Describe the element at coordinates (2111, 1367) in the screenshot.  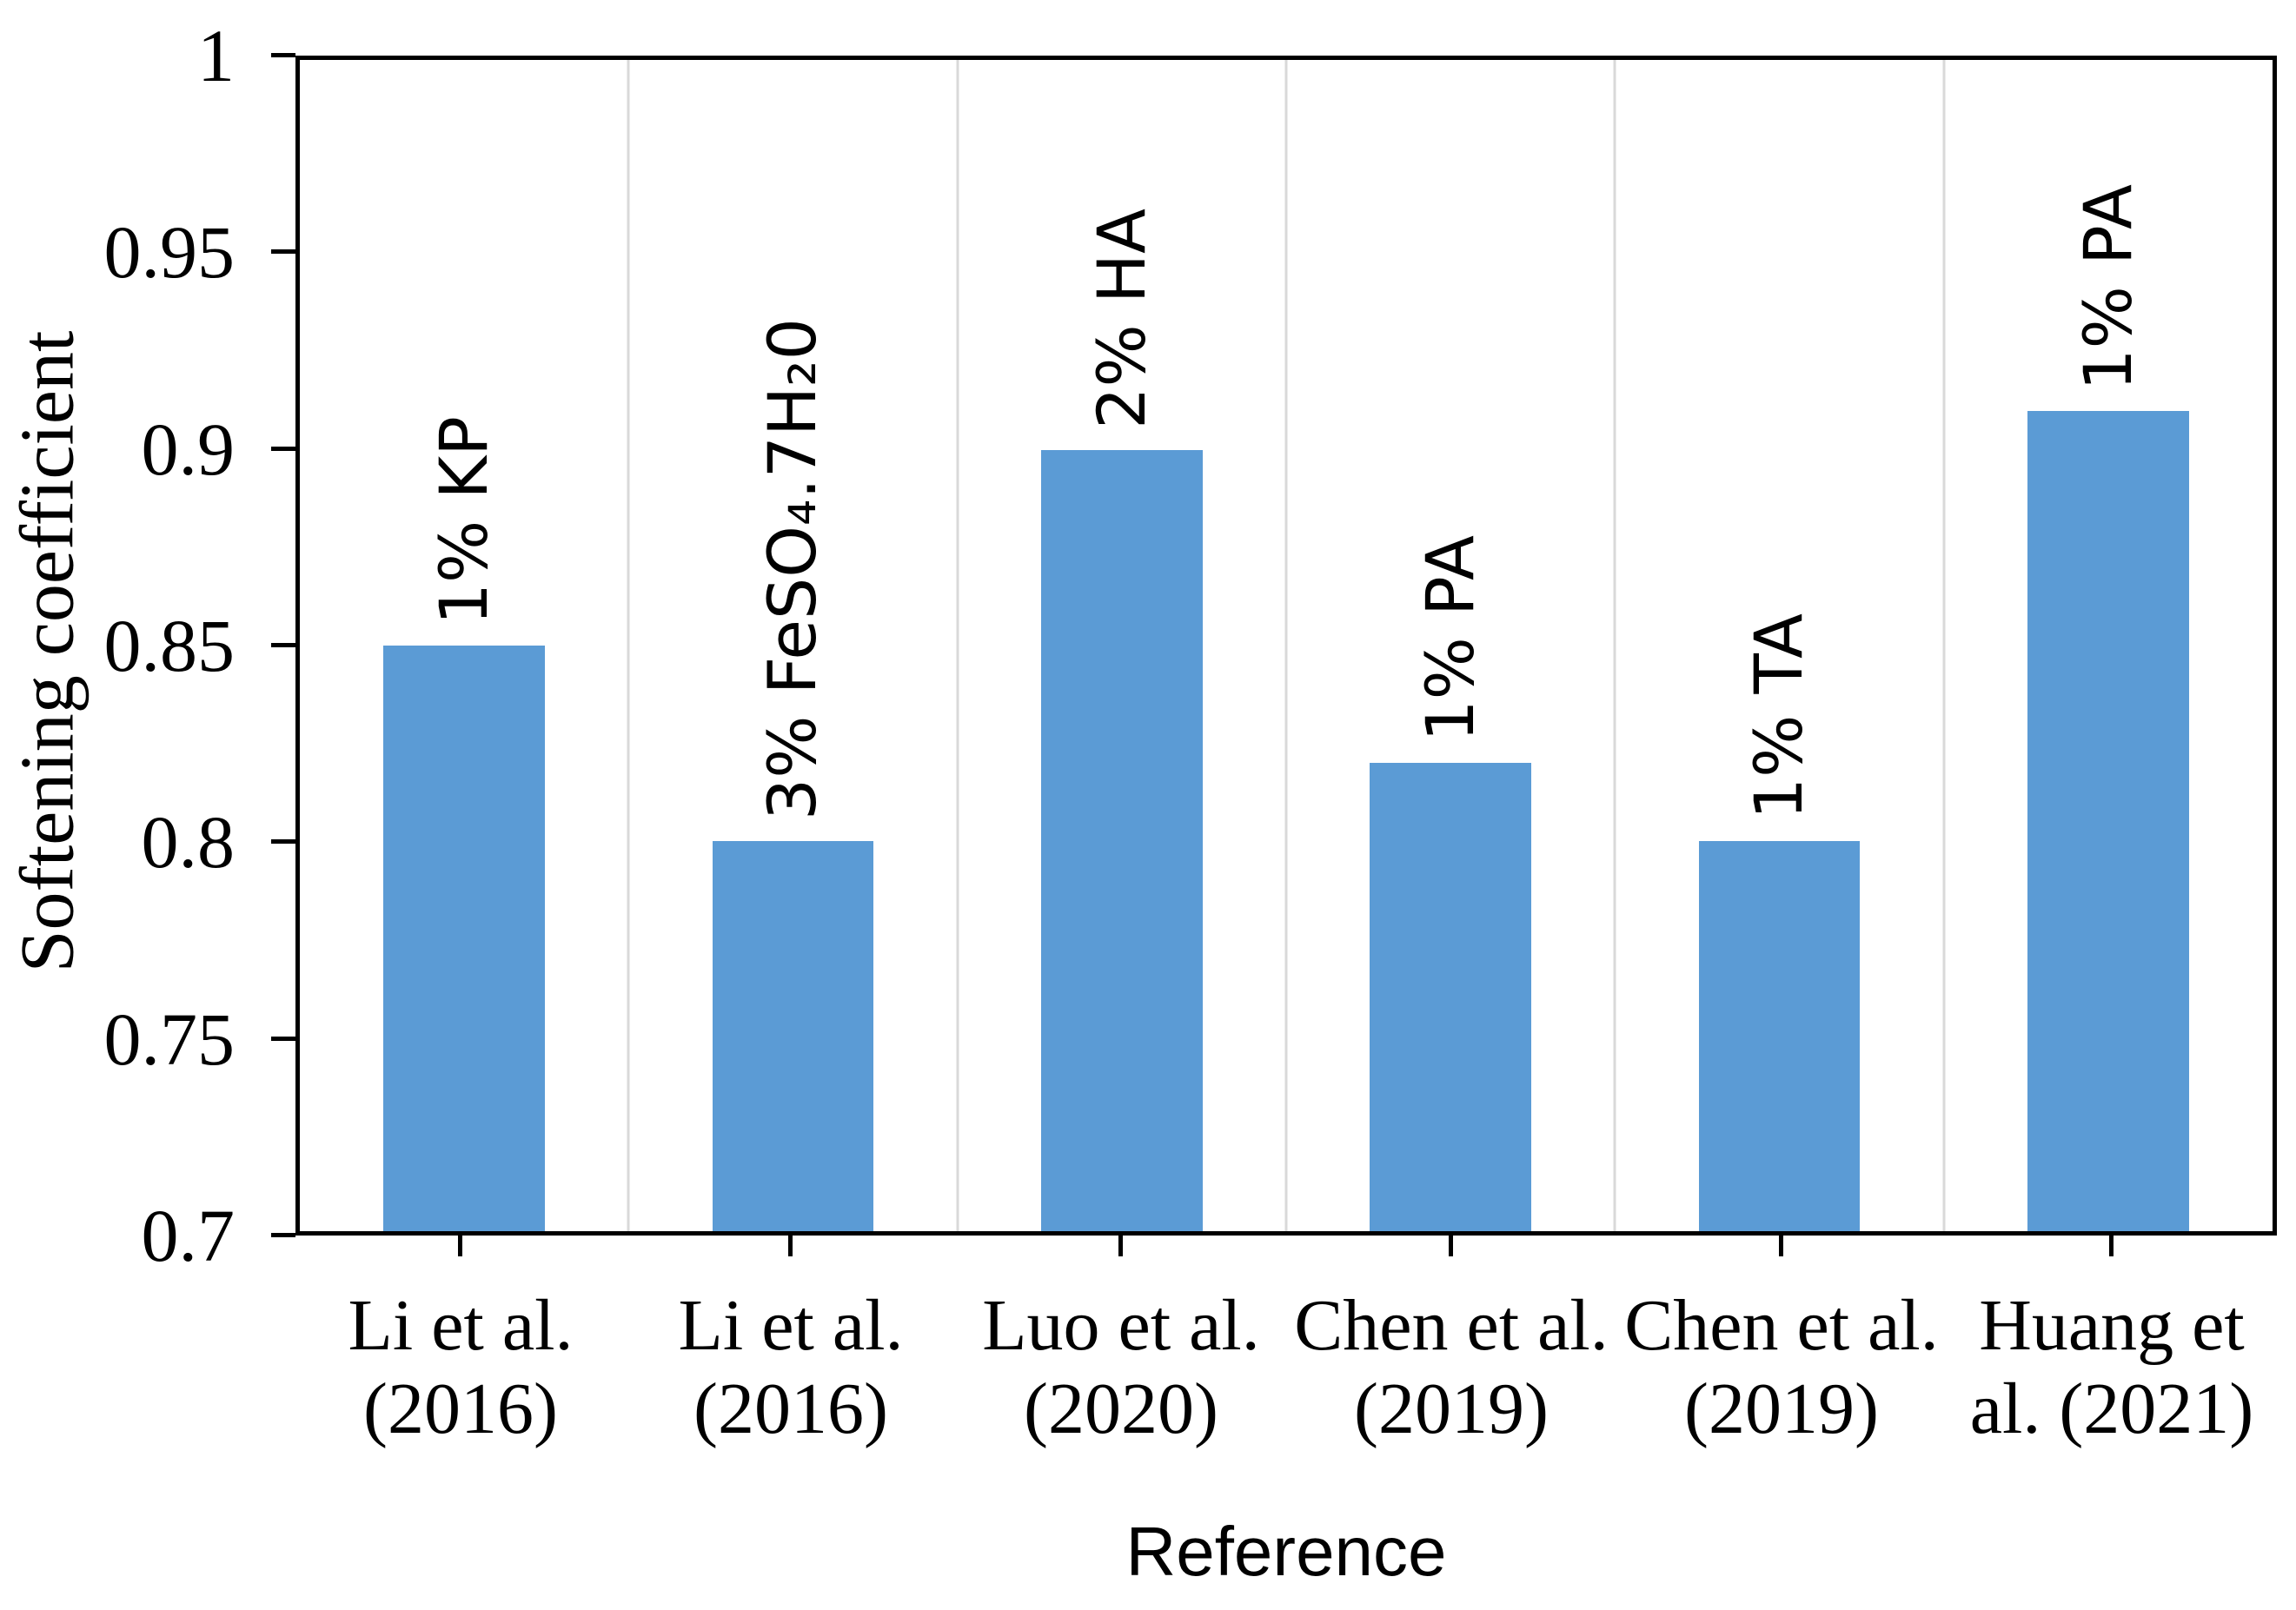
I see `x-category-label: Huang et al. (2021)` at that location.